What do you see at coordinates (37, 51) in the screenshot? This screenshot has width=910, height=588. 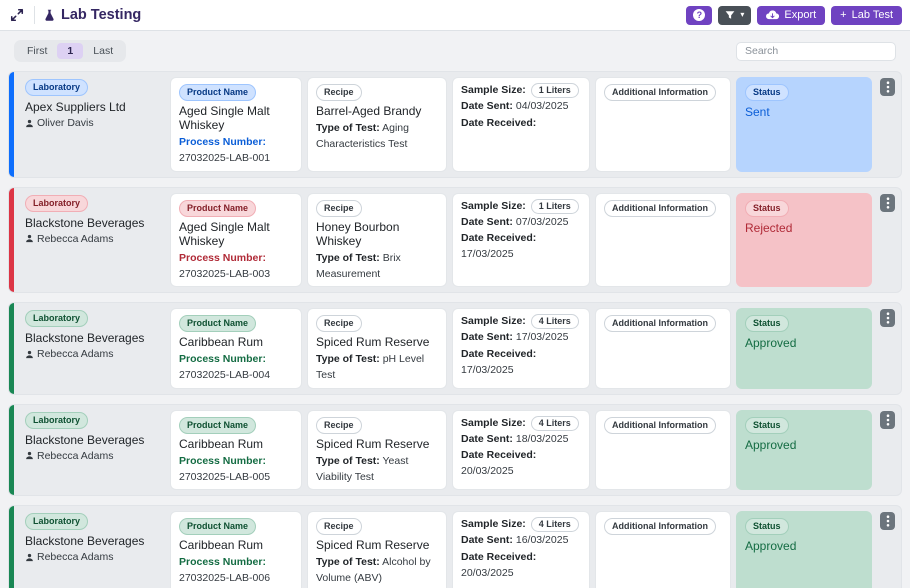 I see `pagination-first-button: First` at bounding box center [37, 51].